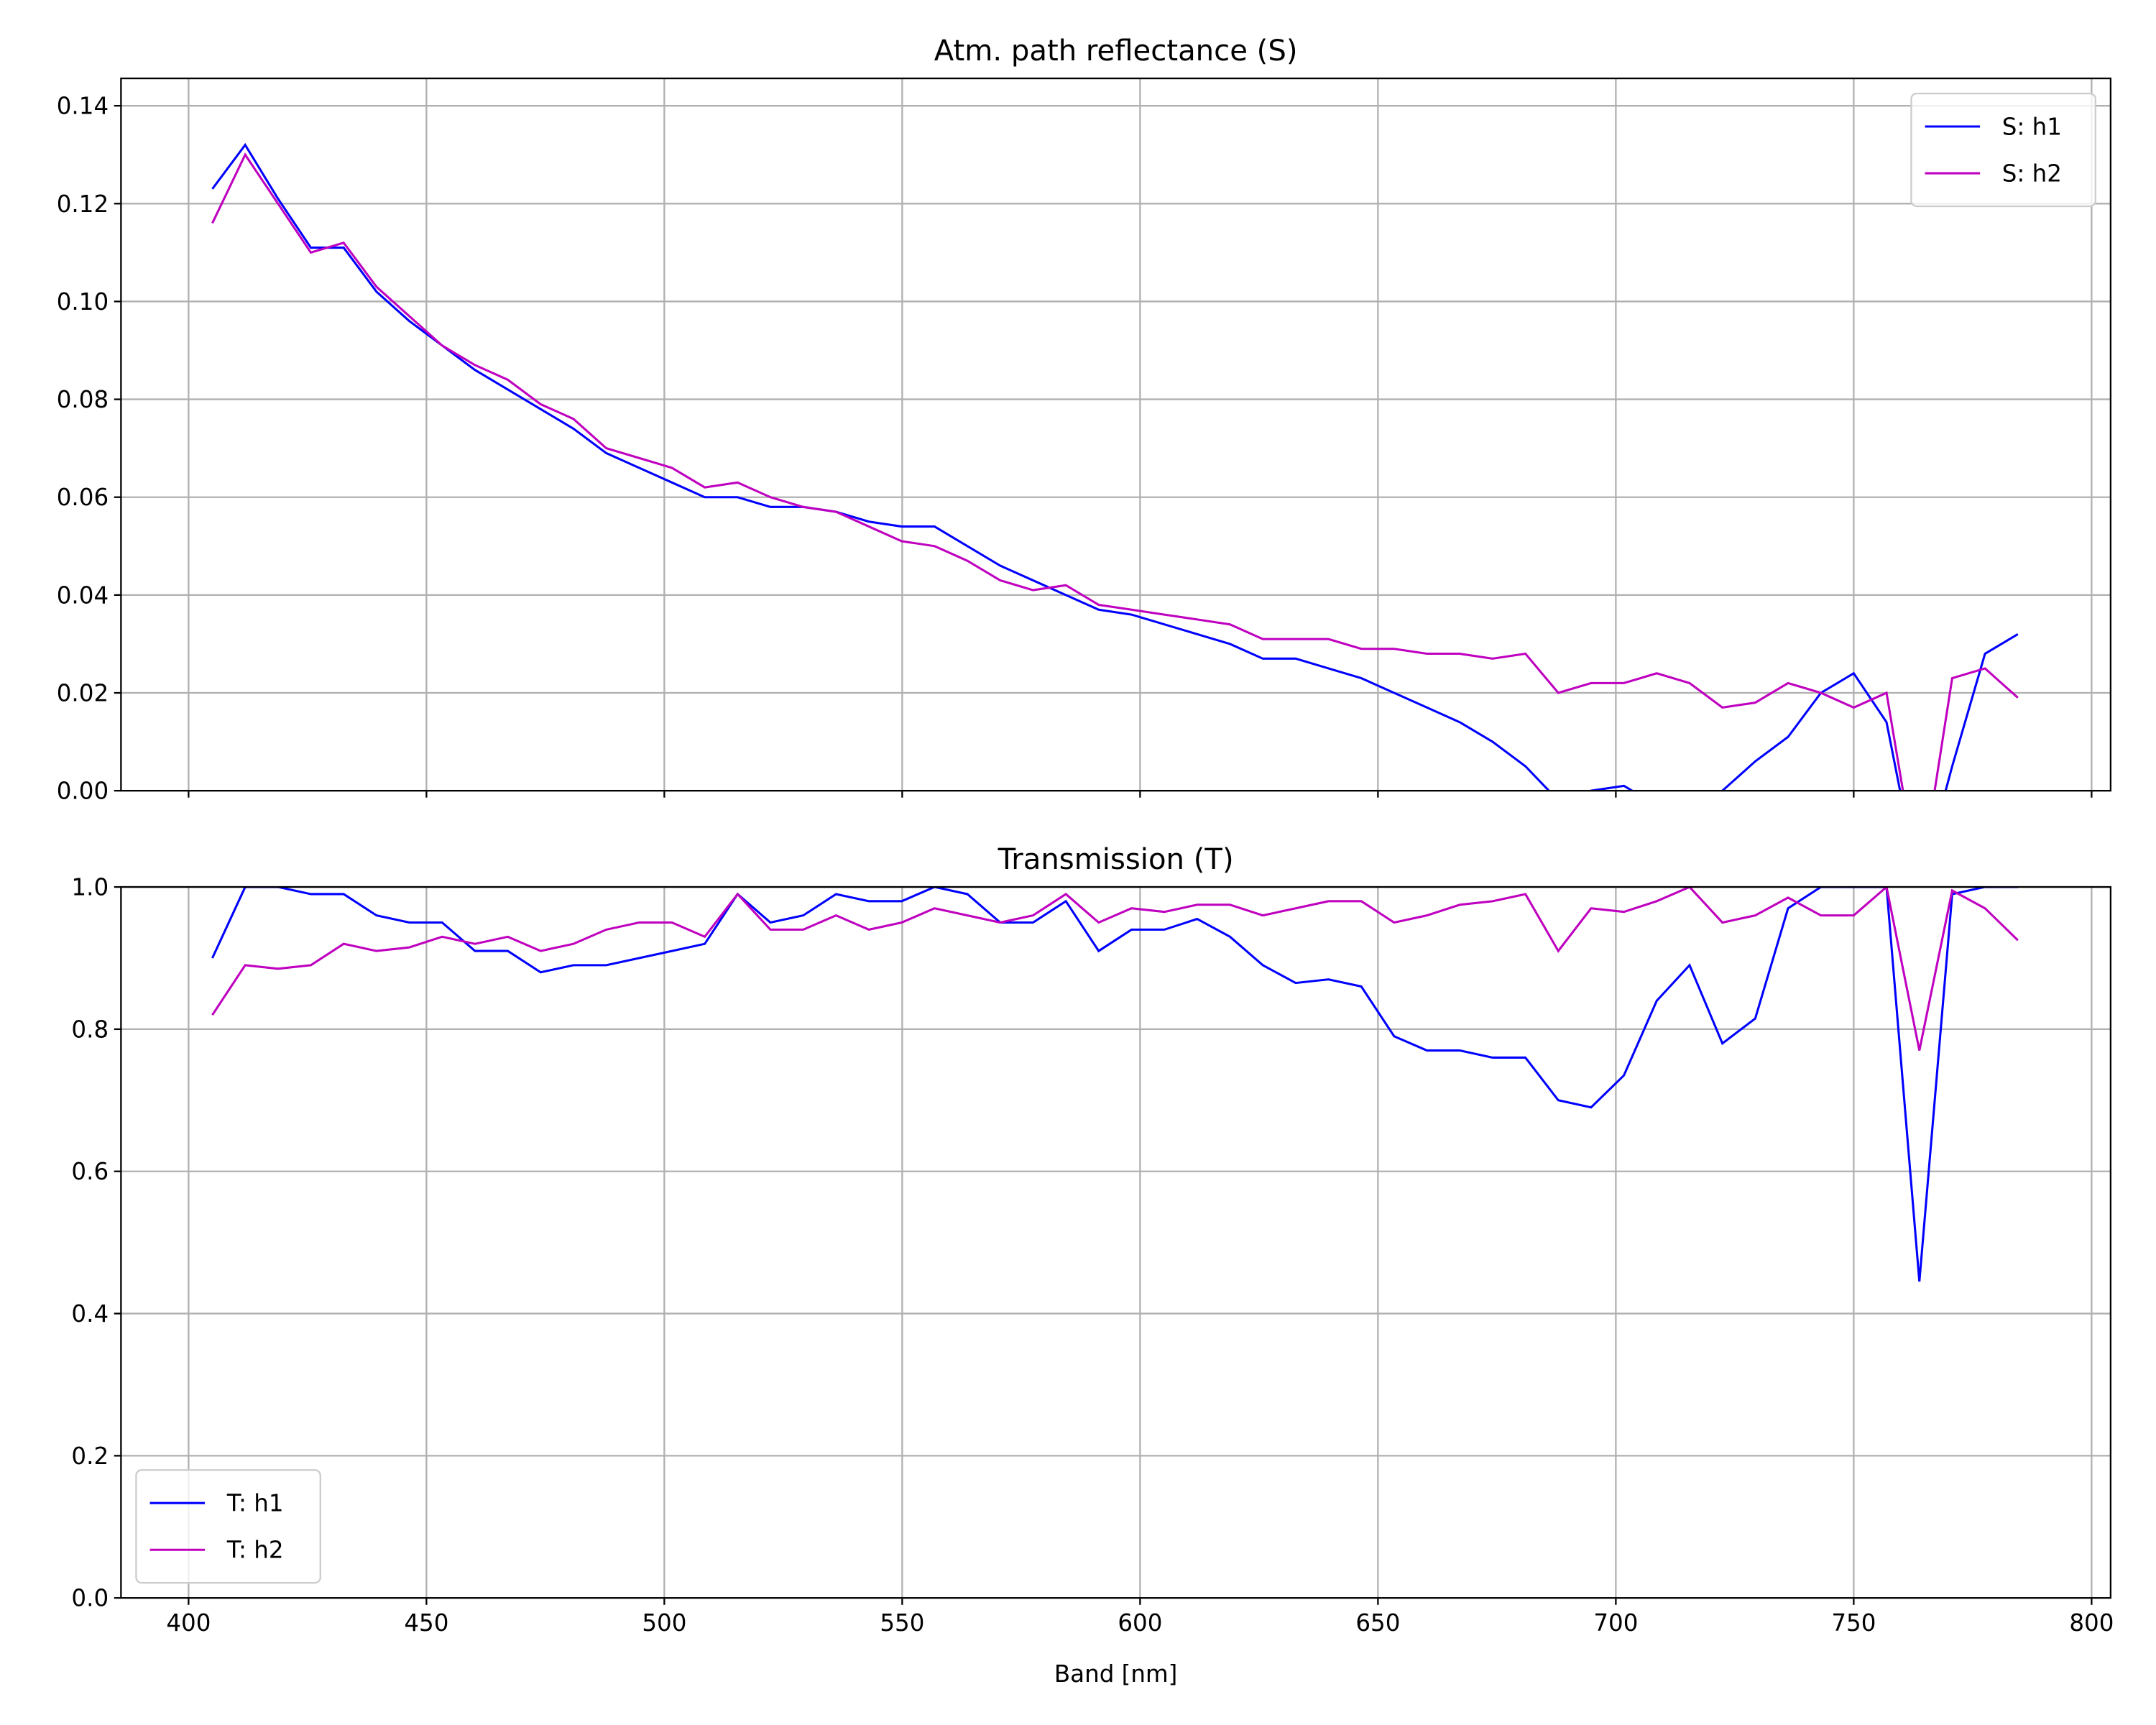  What do you see at coordinates (83, 106) in the screenshot?
I see `y-tick-label: 0.14` at bounding box center [83, 106].